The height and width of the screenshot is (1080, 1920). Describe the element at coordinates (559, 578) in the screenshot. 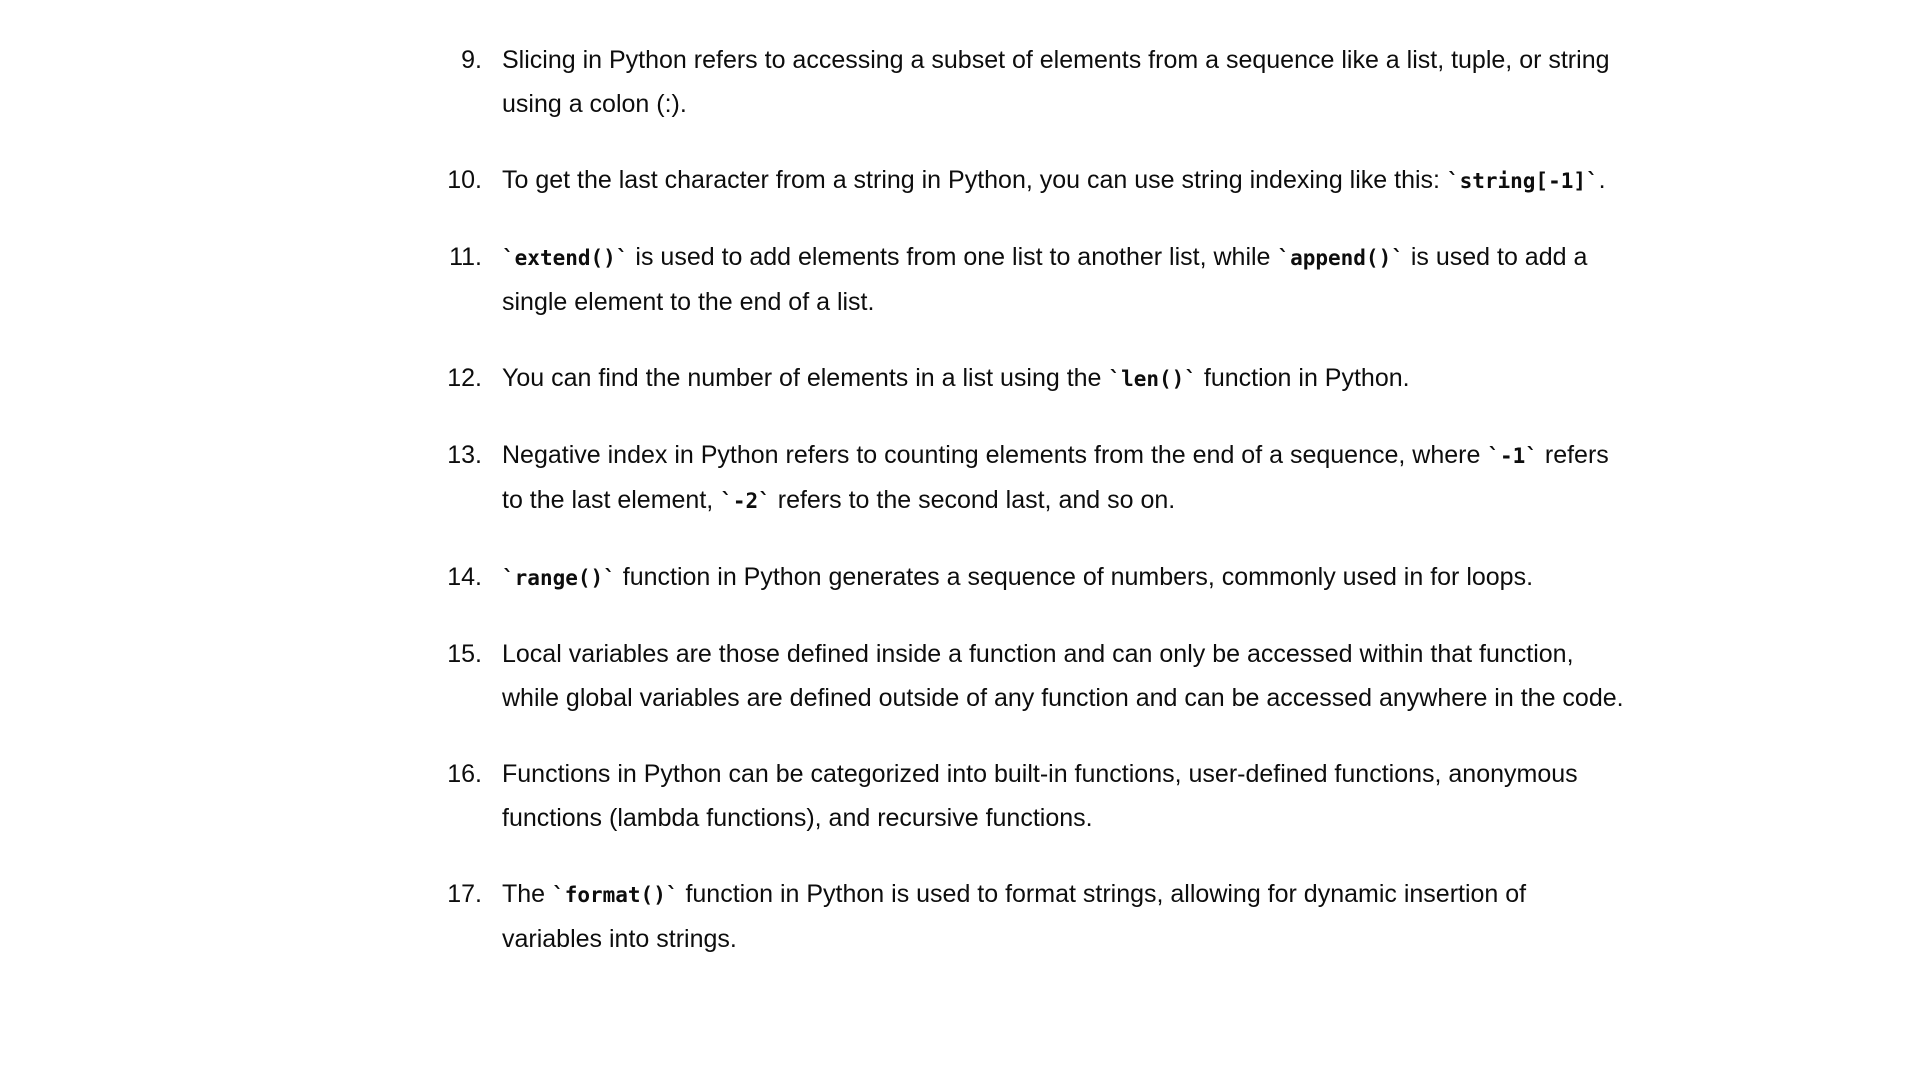

I see `inline-code: range()` at that location.